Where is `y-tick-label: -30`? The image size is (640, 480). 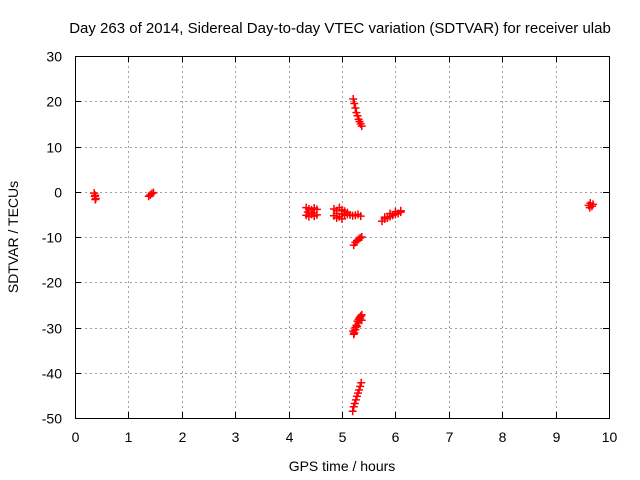 y-tick-label: -30 is located at coordinates (52, 329).